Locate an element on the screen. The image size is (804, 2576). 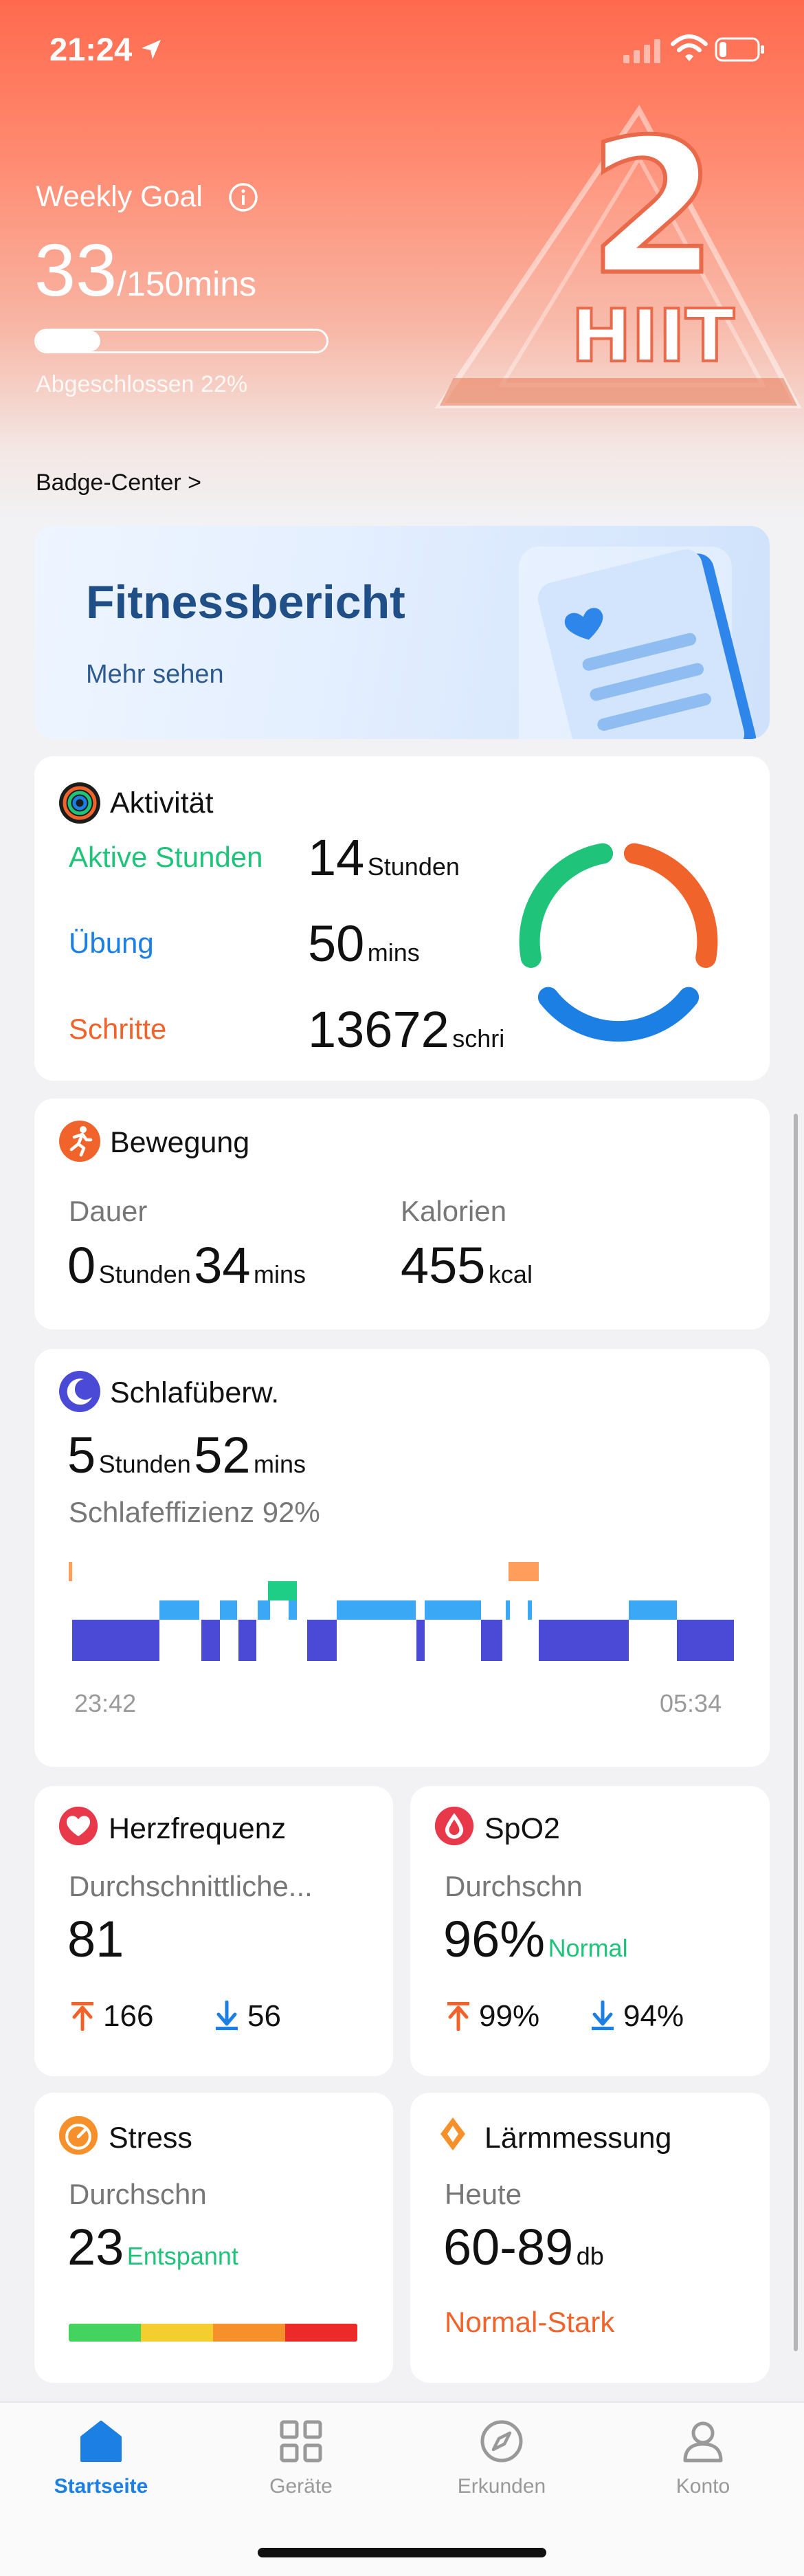
movement-calories-label: Kalorien is located at coordinates (454, 1211).